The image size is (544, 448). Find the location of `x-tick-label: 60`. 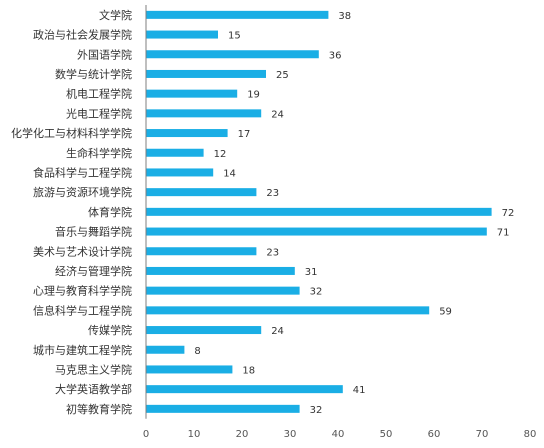

x-tick-label: 60 is located at coordinates (434, 434).